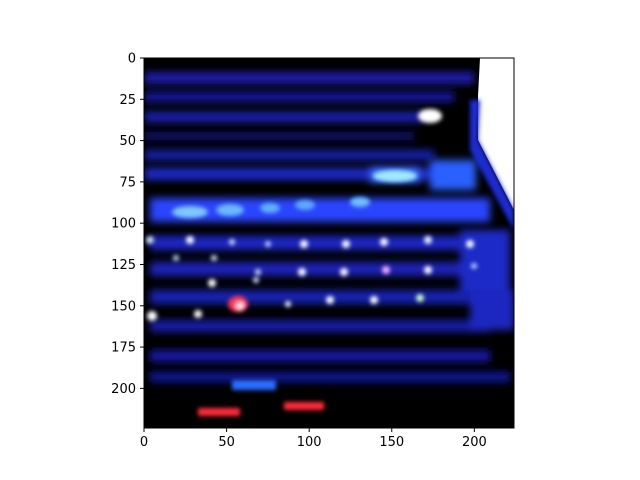 This screenshot has height=480, width=640. What do you see at coordinates (127, 141) in the screenshot?
I see `y-tick-label: 50` at bounding box center [127, 141].